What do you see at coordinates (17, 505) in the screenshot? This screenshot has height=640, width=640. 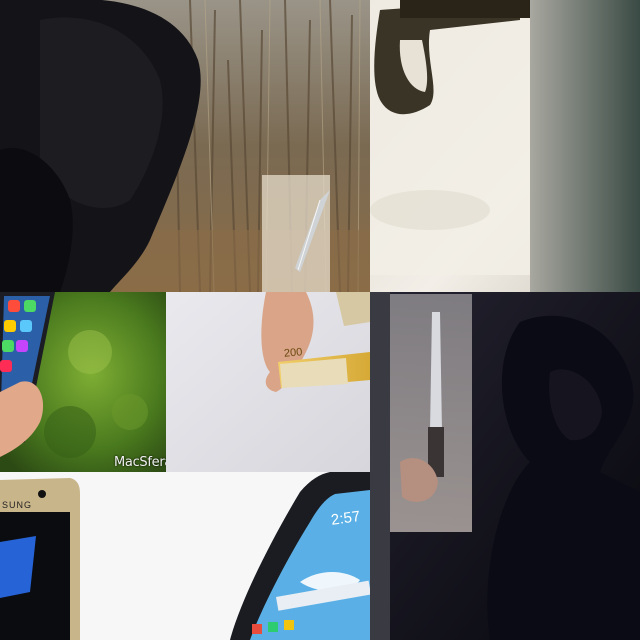 I see `samsung-label: SUNG` at bounding box center [17, 505].